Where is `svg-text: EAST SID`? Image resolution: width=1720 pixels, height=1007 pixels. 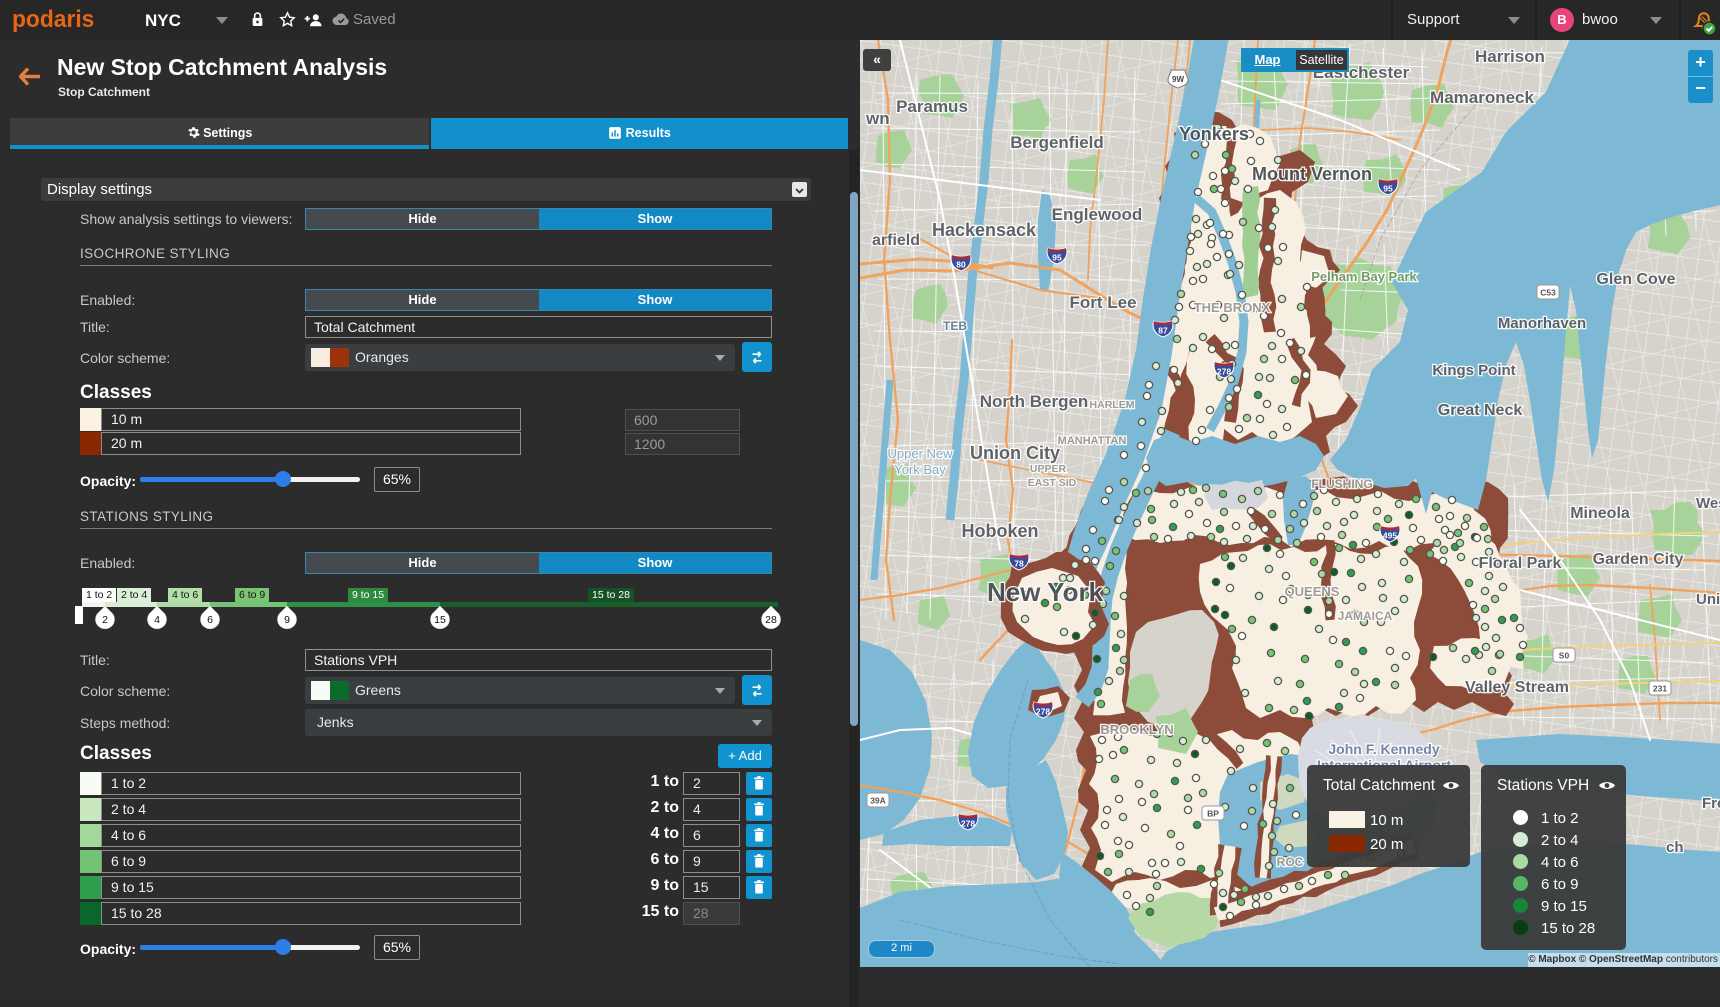
svg-text: EAST SID is located at coordinates (1052, 483).